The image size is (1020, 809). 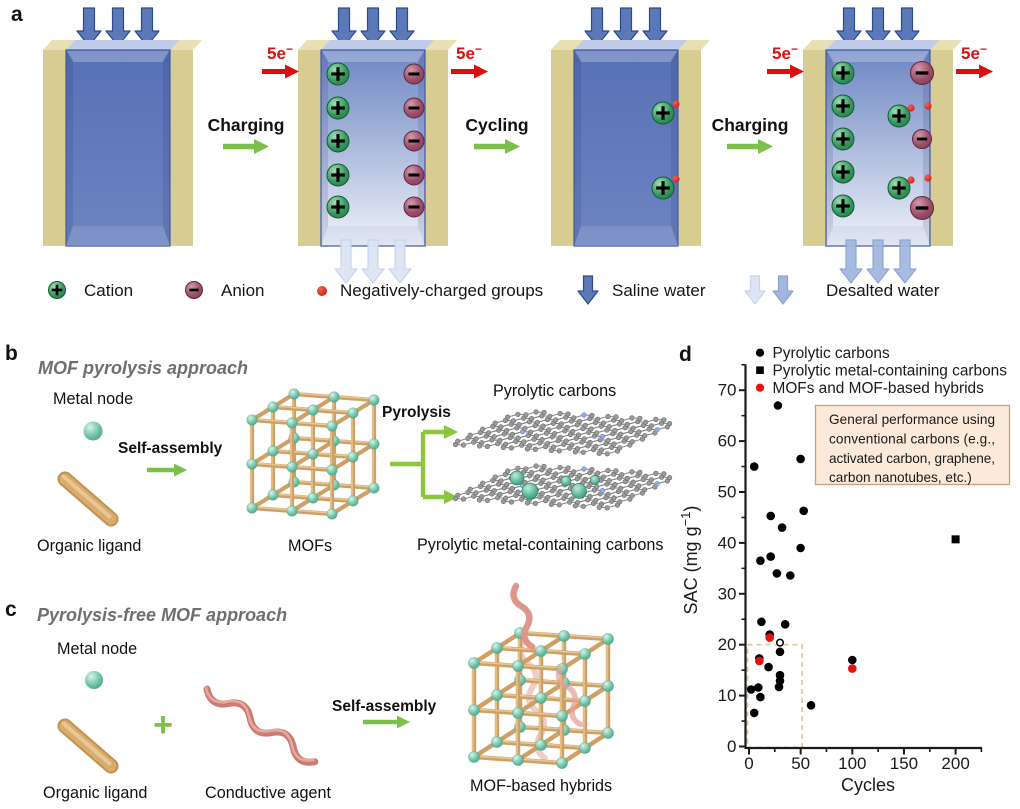 I want to click on threaded-polymer-tail, so click(x=523, y=616).